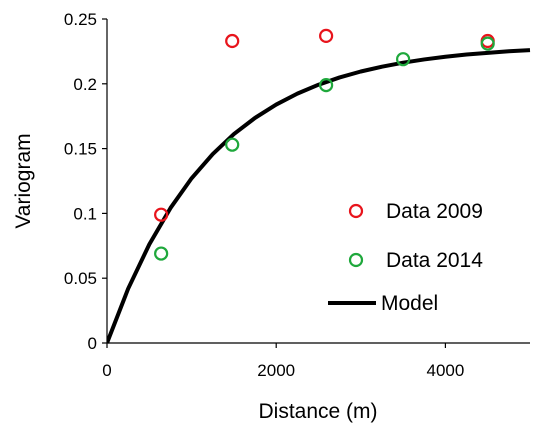 This screenshot has width=550, height=434. What do you see at coordinates (434, 211) in the screenshot?
I see `legend-label: Data 2009` at bounding box center [434, 211].